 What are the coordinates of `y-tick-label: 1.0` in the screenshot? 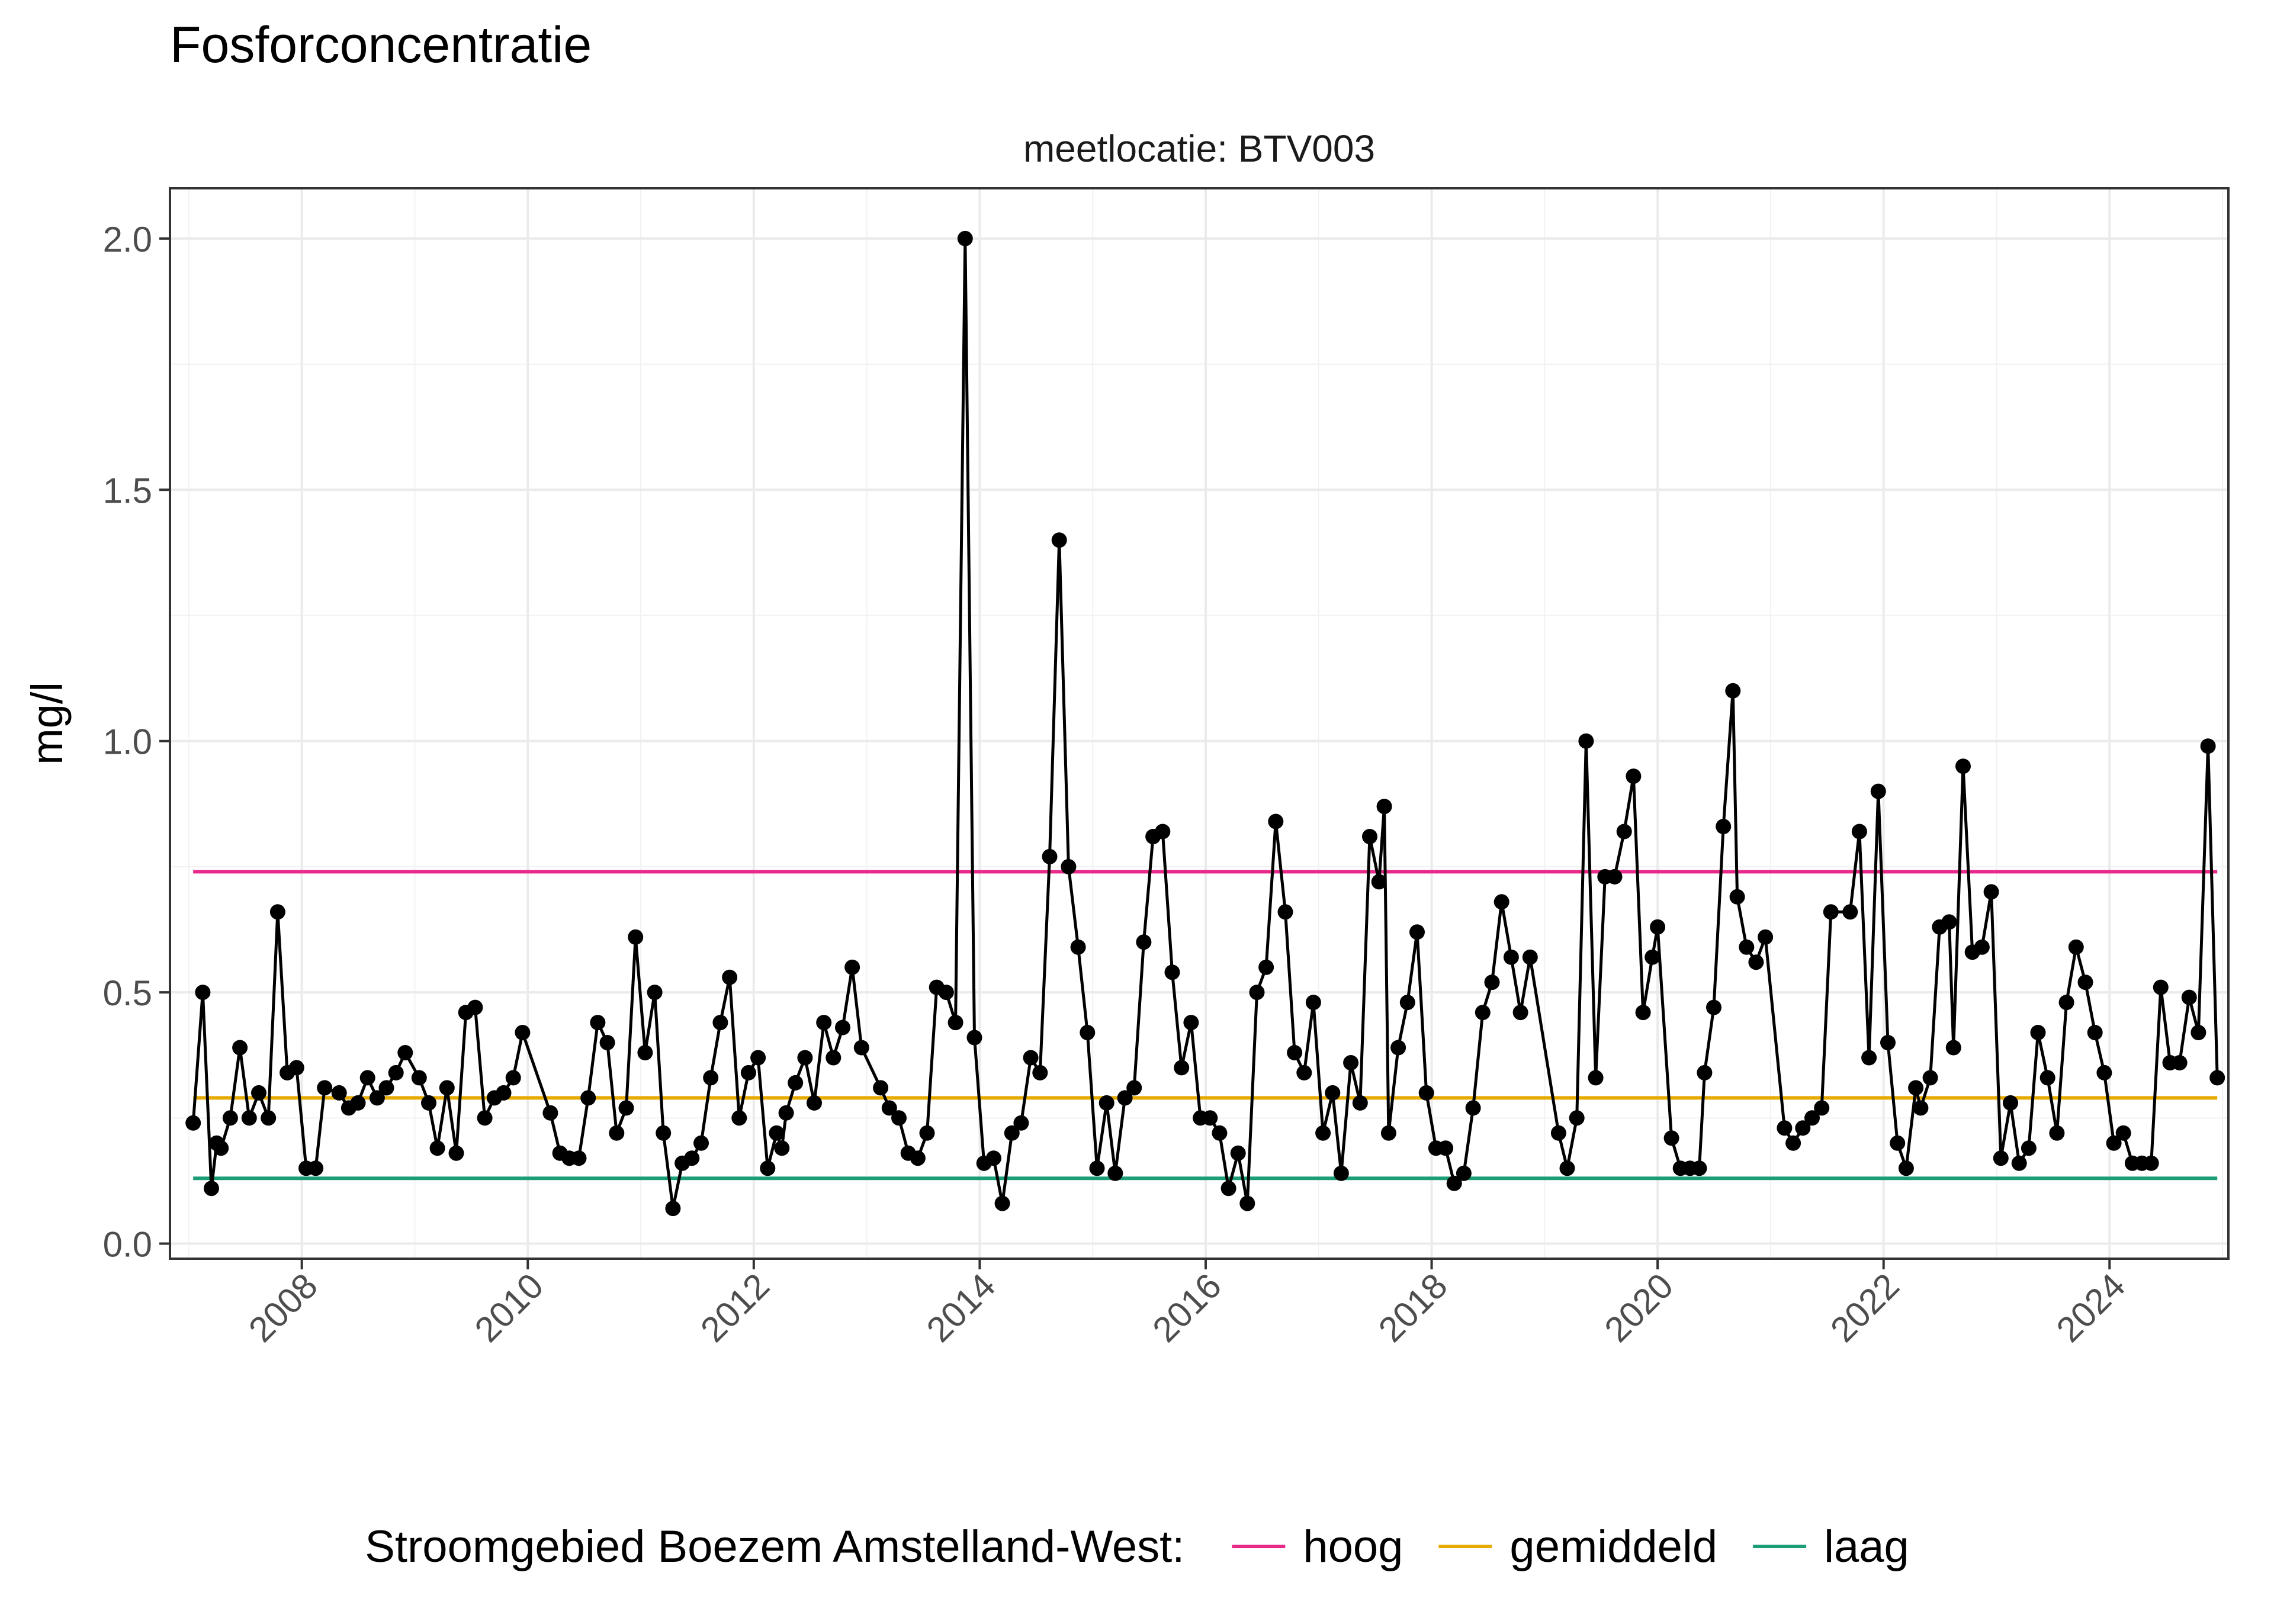 It's located at (127, 742).